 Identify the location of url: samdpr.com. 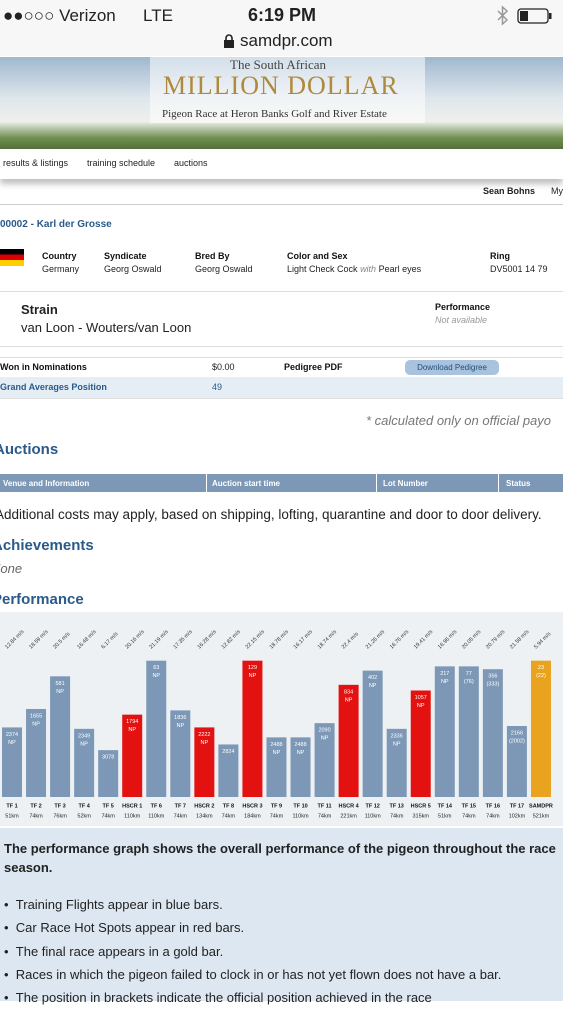
(286, 40).